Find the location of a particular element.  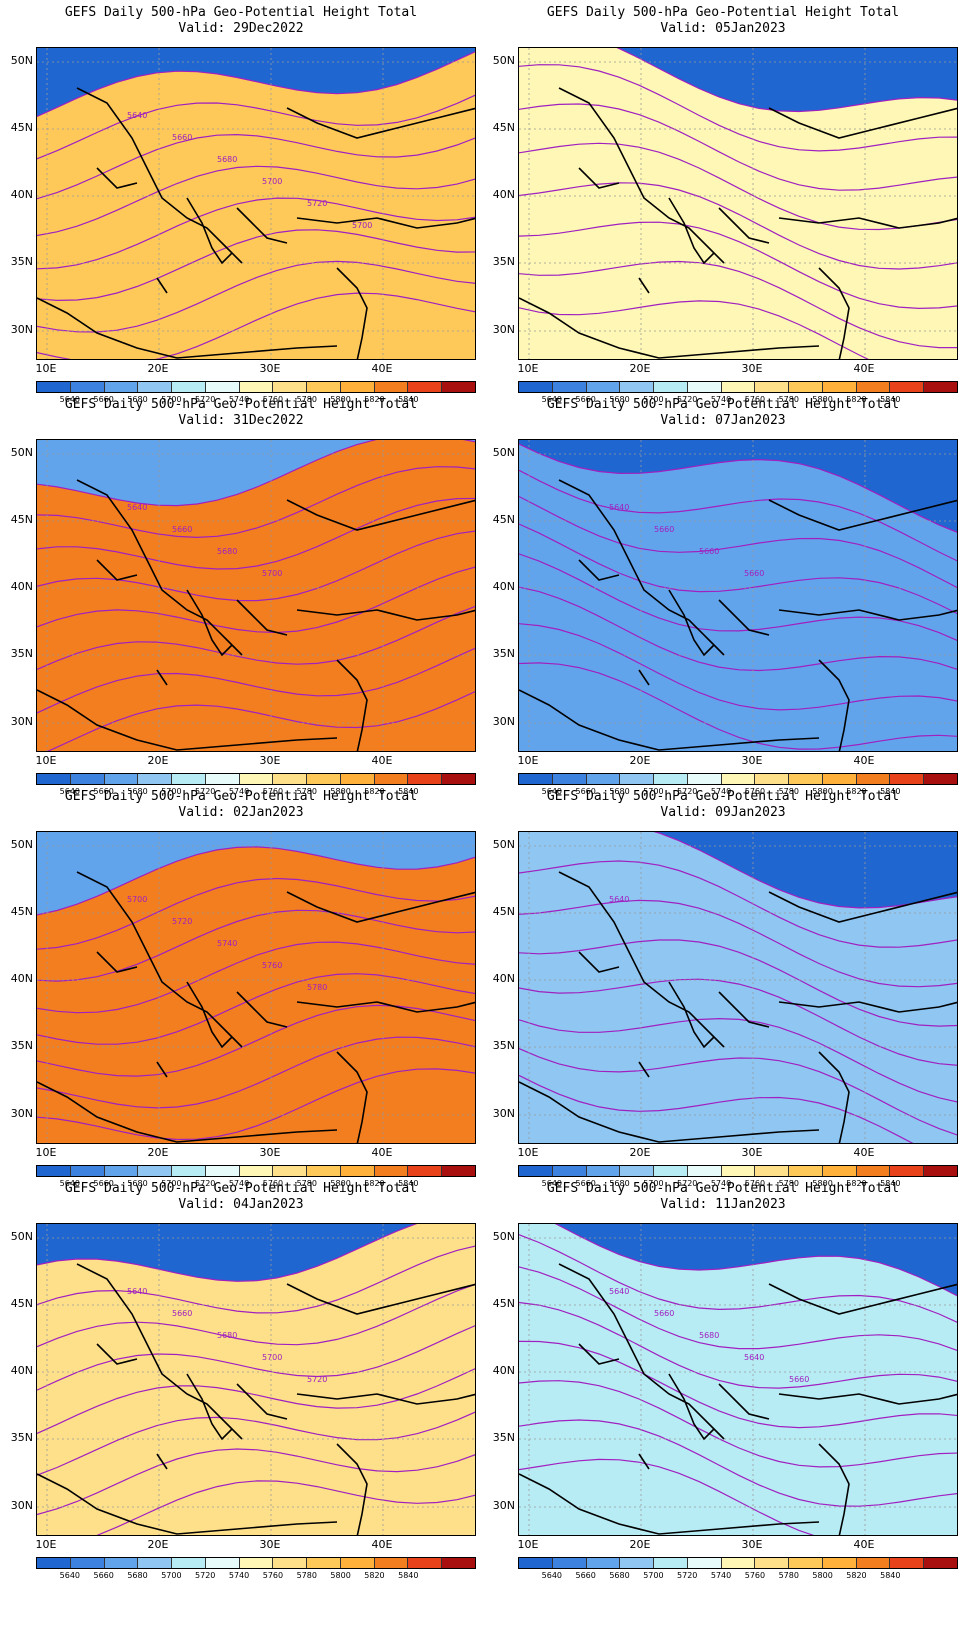

colorbar-label: 5760 is located at coordinates (273, 1183).